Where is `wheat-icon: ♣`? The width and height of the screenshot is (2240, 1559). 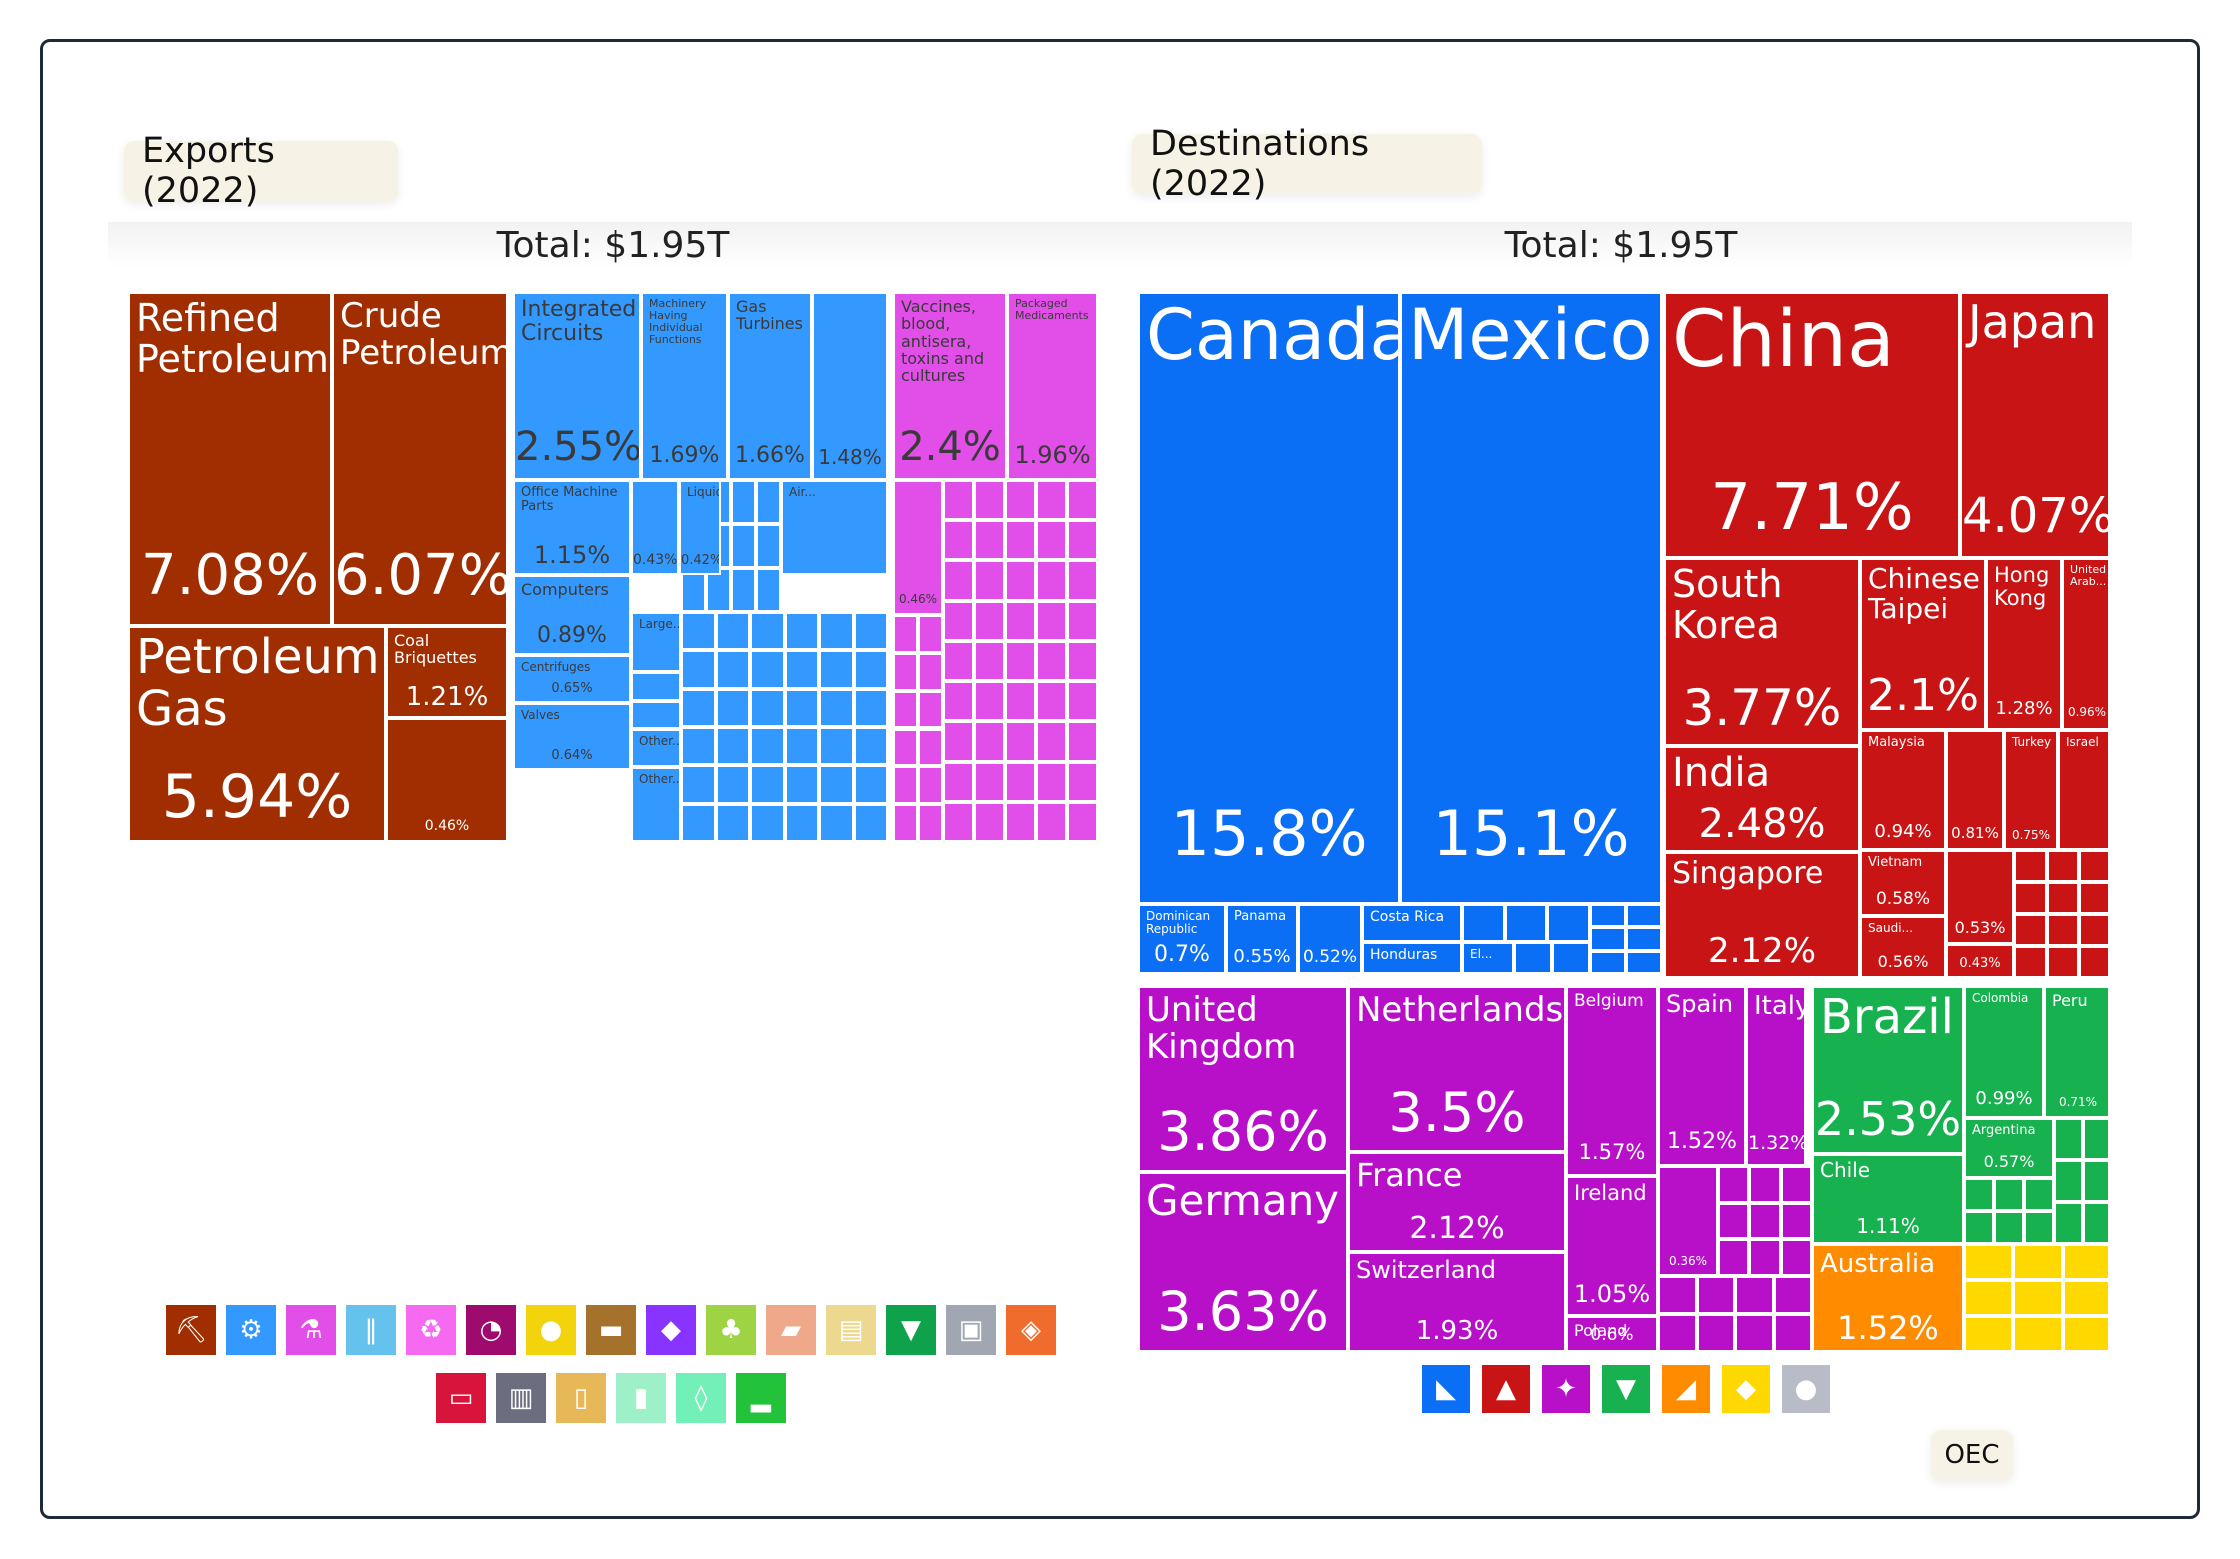
wheat-icon: ♣ is located at coordinates (731, 1330).